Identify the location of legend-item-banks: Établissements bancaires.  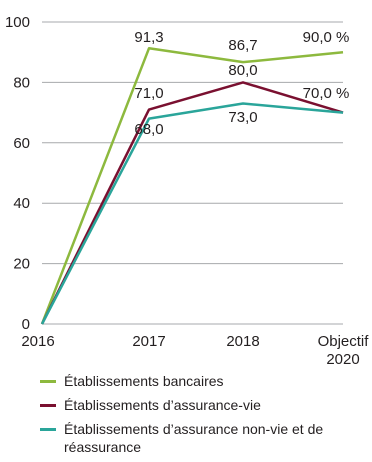
(192, 381).